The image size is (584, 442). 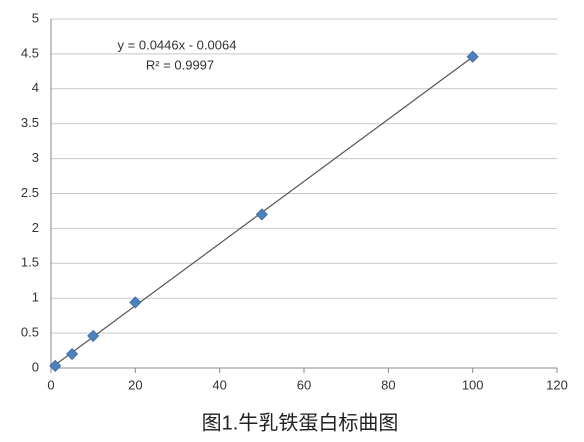 I want to click on y-tick-label: 2.5, so click(x=30, y=192).